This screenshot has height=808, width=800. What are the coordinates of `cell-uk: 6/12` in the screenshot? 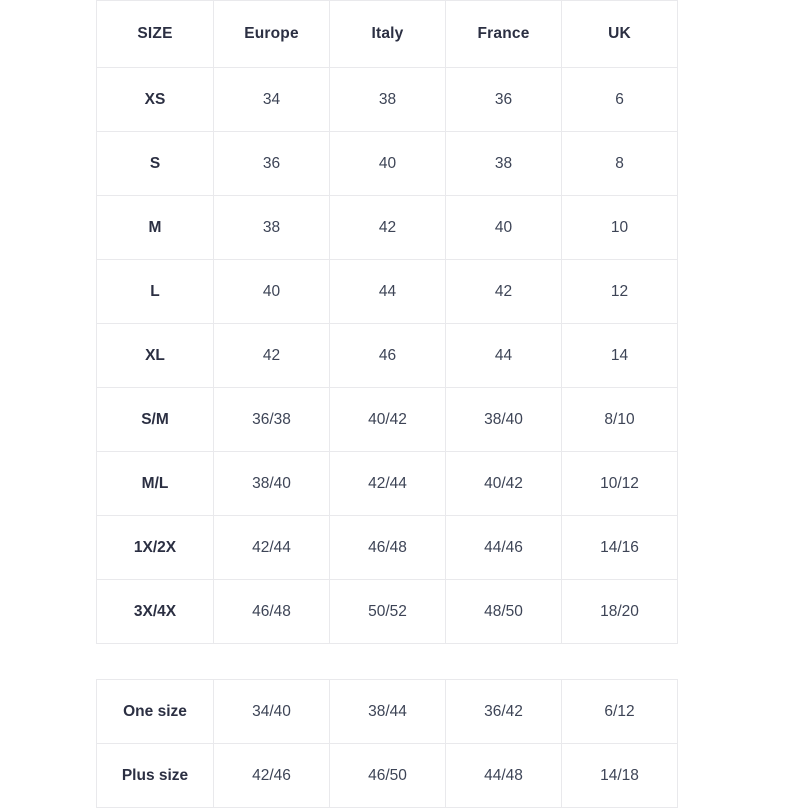 It's located at (619, 711).